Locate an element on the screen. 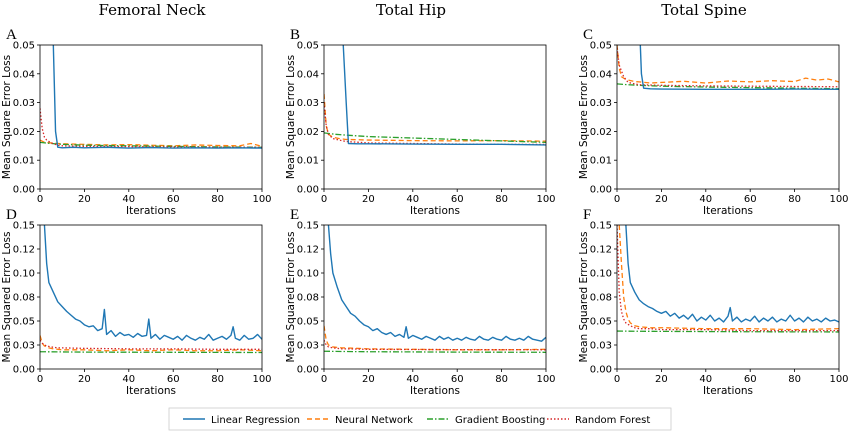  legend-item-random-forest: Random Forest is located at coordinates (598, 420).